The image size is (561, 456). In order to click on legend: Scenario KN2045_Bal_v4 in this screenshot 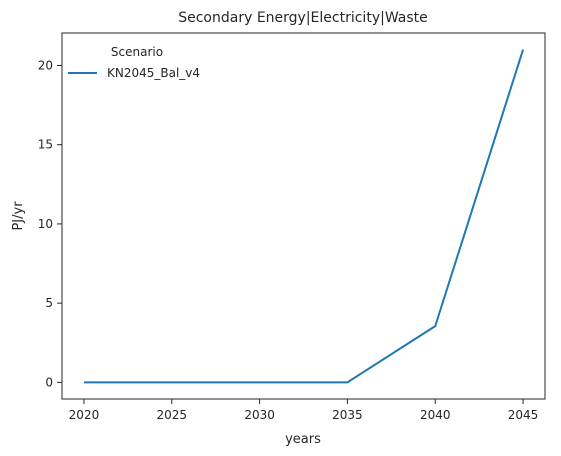, I will do `click(134, 62)`.